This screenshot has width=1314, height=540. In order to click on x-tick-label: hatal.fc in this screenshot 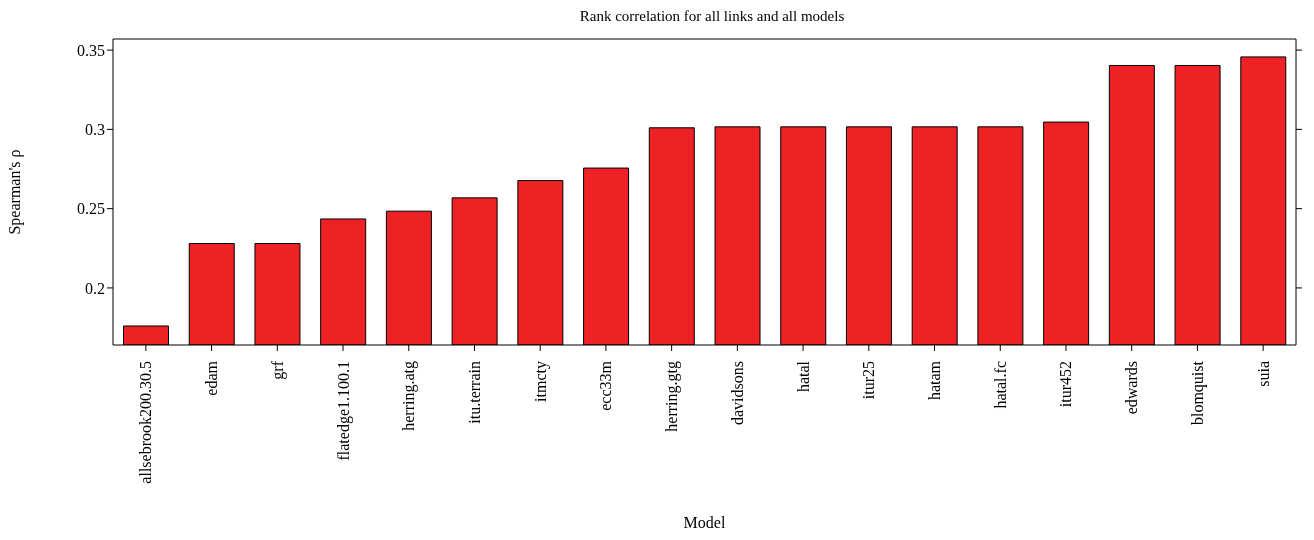, I will do `click(1000, 385)`.